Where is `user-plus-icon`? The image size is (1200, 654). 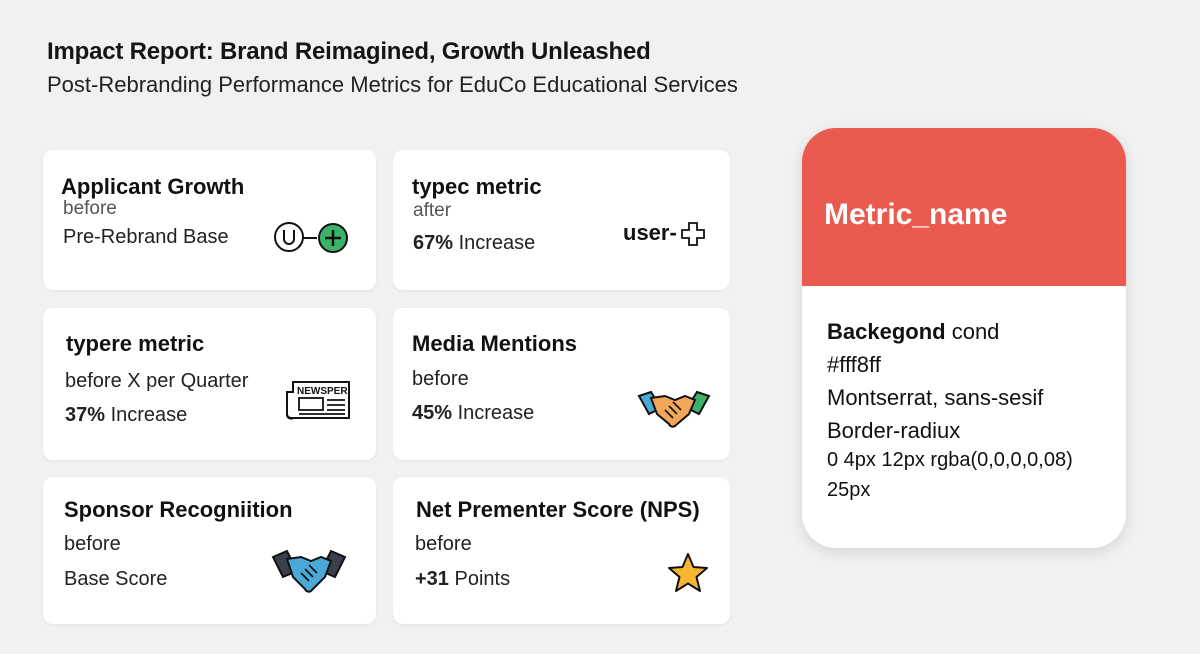
user-plus-icon is located at coordinates (311, 237).